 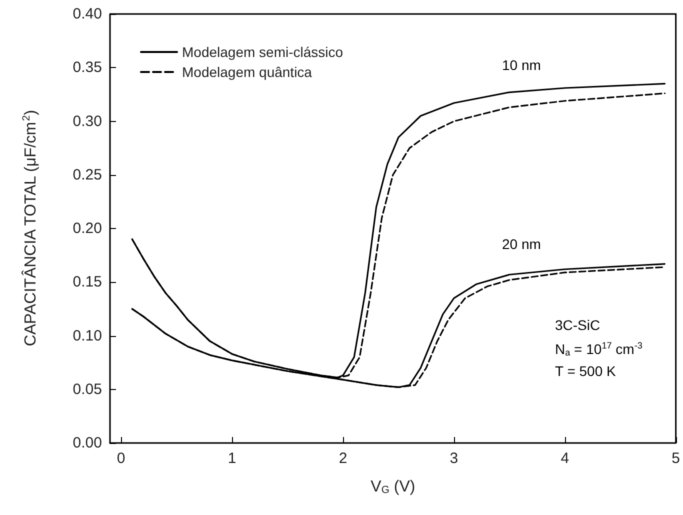 What do you see at coordinates (577, 325) in the screenshot?
I see `annotation: 3C-SiC` at bounding box center [577, 325].